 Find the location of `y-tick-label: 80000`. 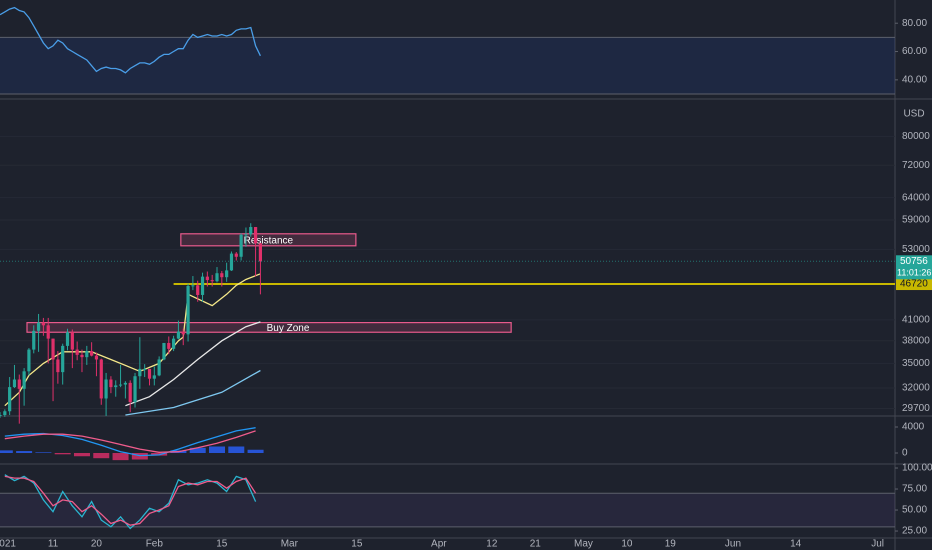

y-tick-label: 80000 is located at coordinates (916, 136).